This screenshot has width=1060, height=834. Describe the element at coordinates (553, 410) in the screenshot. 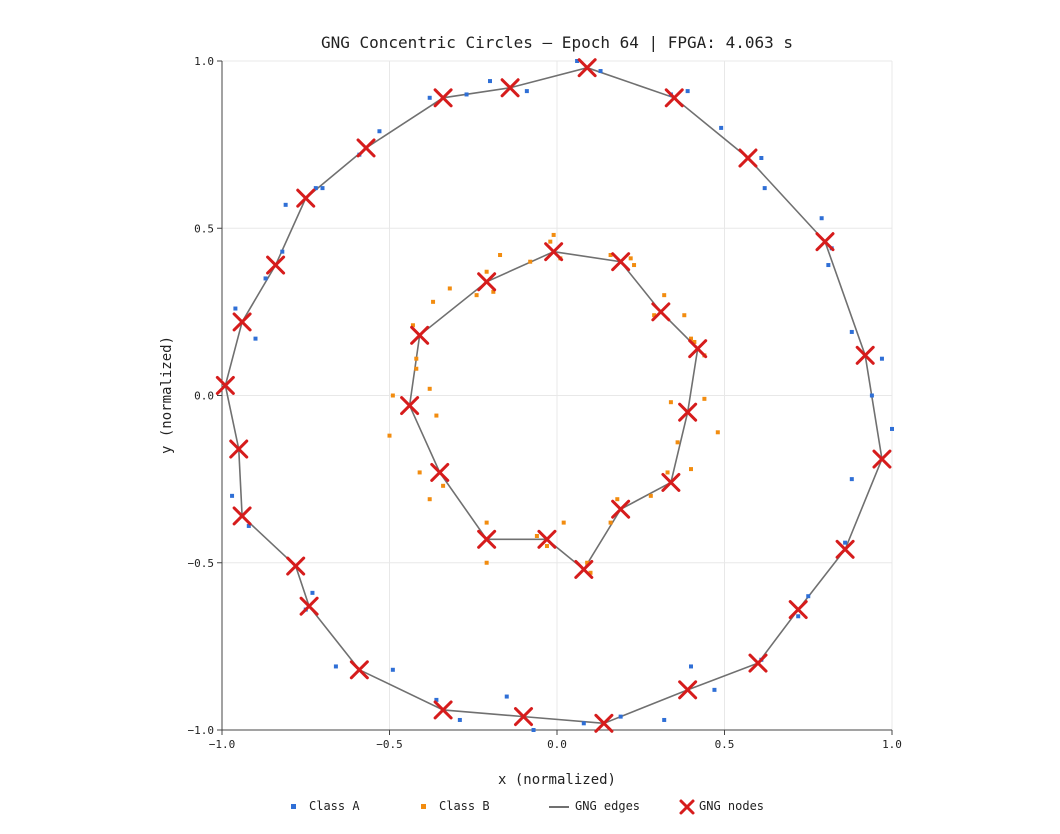

I see `inner-ring-edges` at that location.